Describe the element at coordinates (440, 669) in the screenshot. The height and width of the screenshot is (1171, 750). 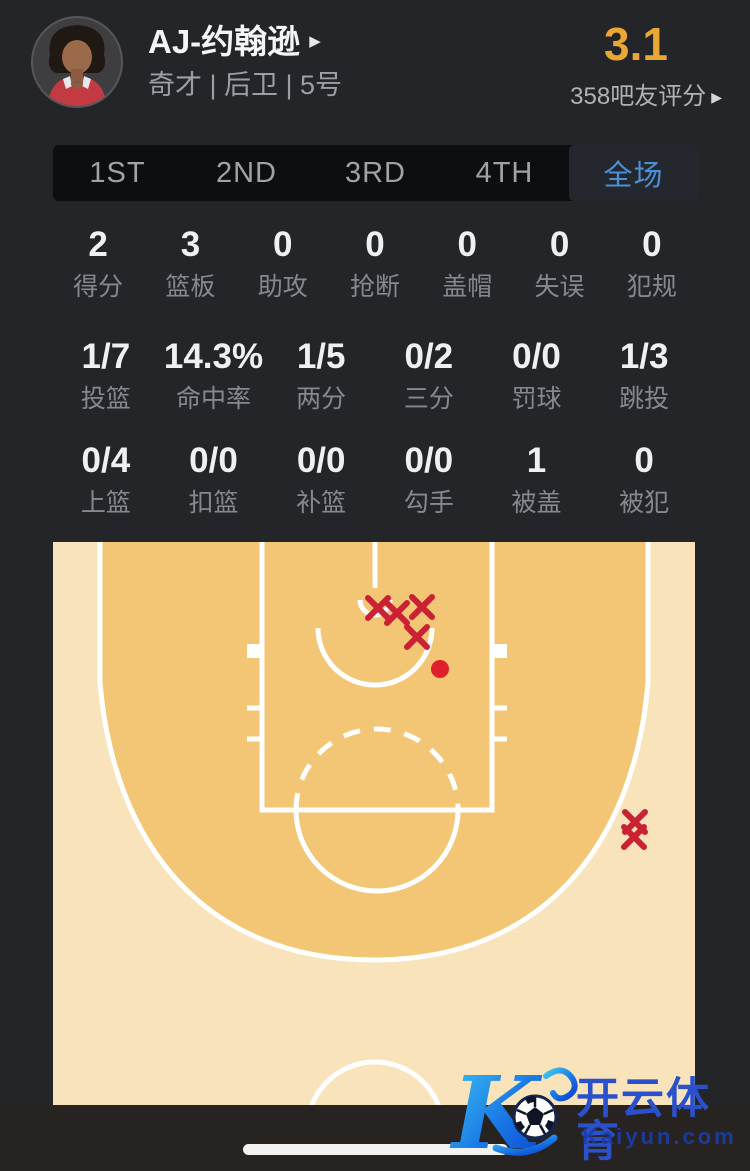
I see `made-shot-dot-mark` at that location.